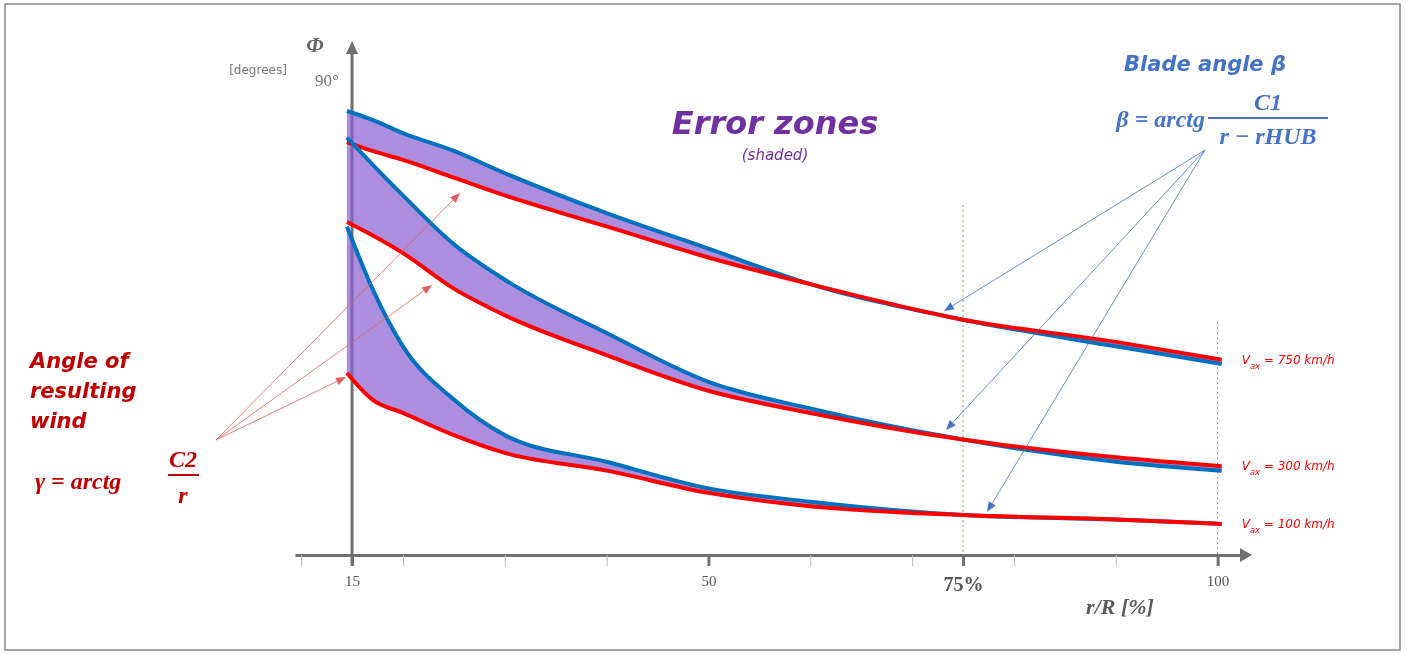 The height and width of the screenshot is (654, 1408). I want to click on x-tick-label: 15, so click(353, 580).